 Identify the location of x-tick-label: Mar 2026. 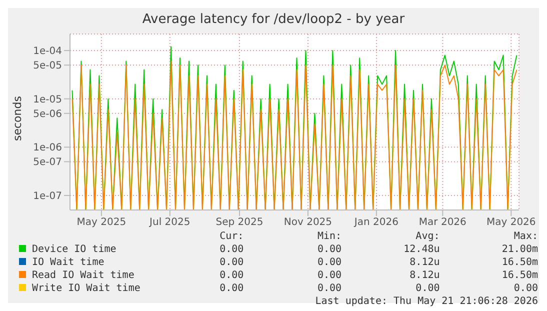
(442, 222).